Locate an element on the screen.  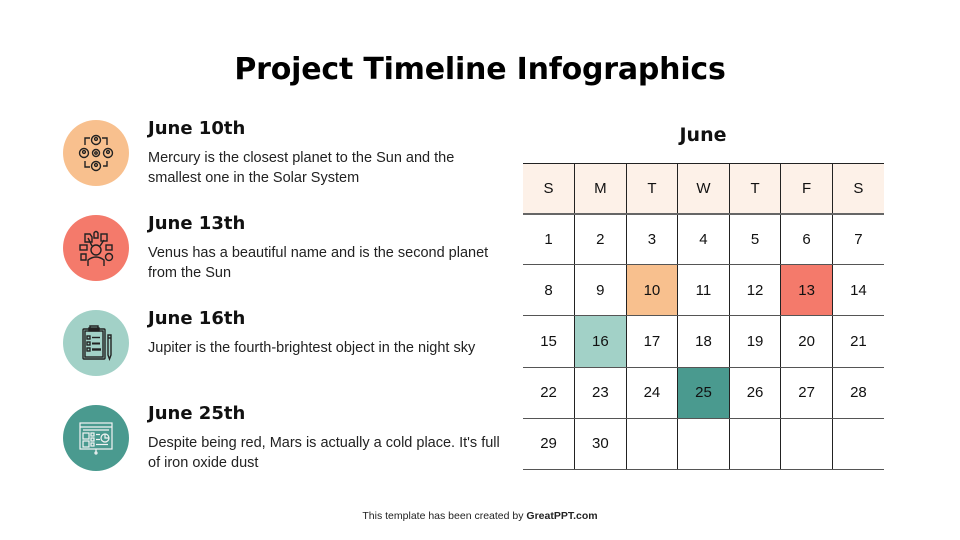
calendar-week-row: 1 2 3 4 5 6 7 is located at coordinates (703, 239).